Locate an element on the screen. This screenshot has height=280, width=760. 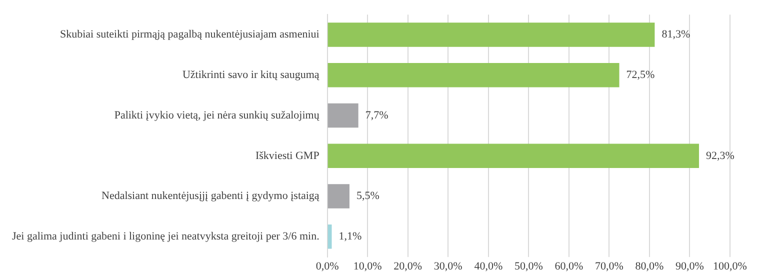
x-tick-label: 70,0% is located at coordinates (609, 266).